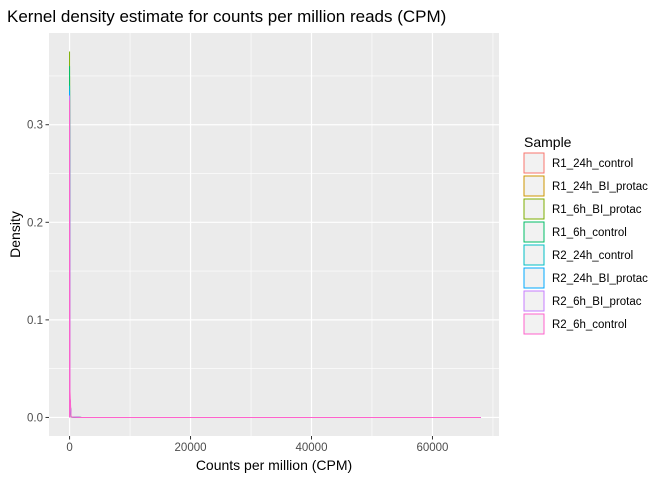  Describe the element at coordinates (191, 448) in the screenshot. I see `x-tick-label: 20000` at that location.